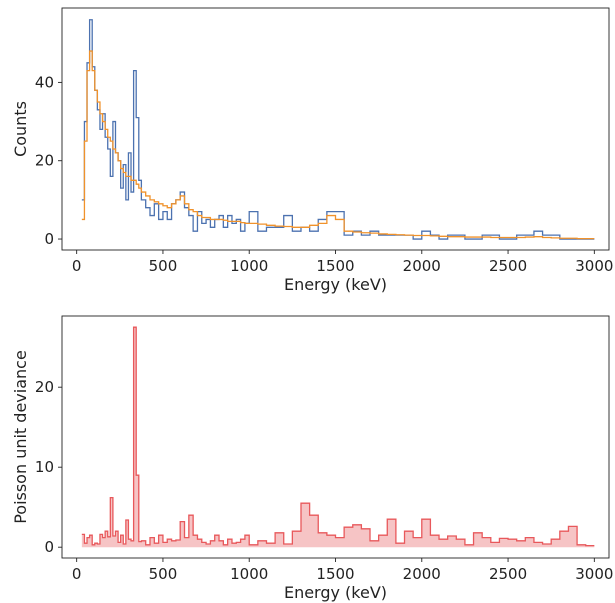 The height and width of the screenshot is (603, 615). Describe the element at coordinates (44, 467) in the screenshot. I see `y-tick-label: 10` at that location.